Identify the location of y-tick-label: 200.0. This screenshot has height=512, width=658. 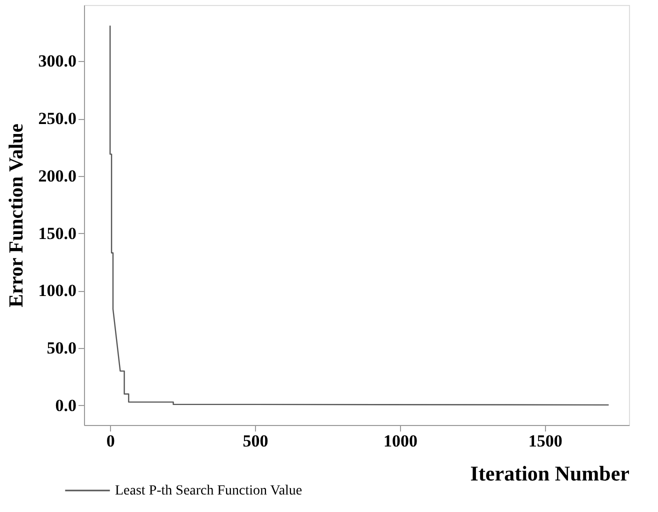
(57, 176).